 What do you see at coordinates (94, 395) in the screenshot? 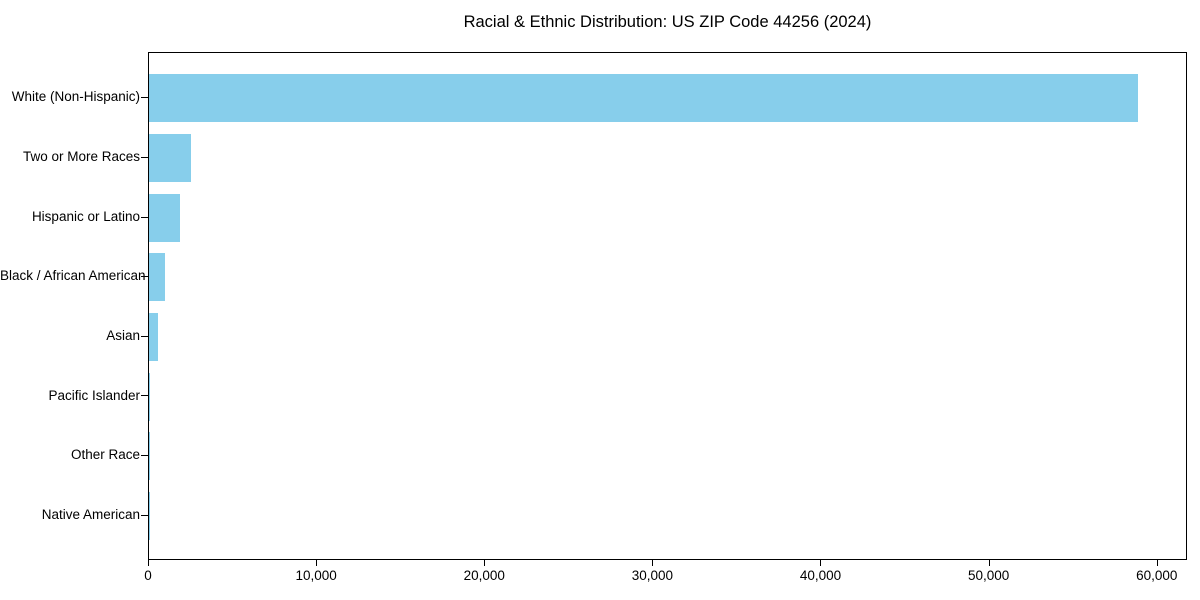
I see `y-tick-label: Pacific Islander` at bounding box center [94, 395].